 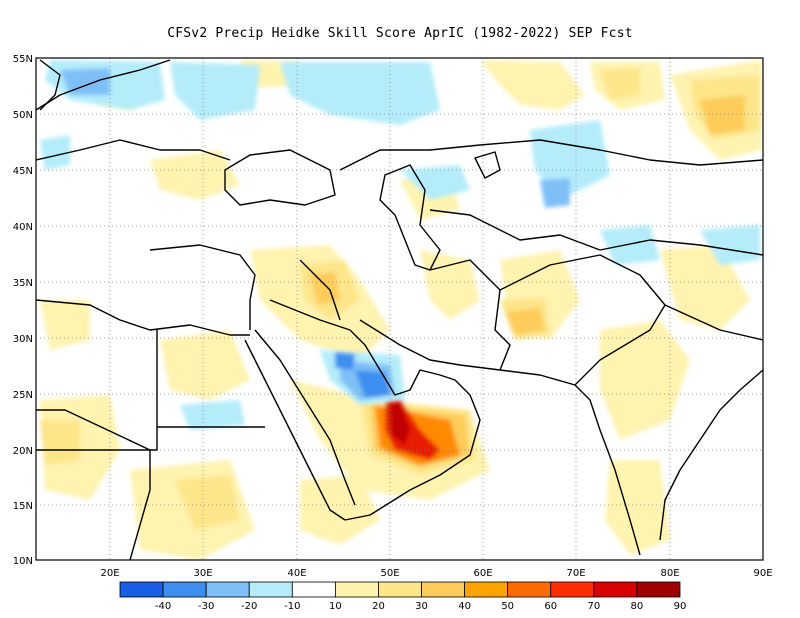 I want to click on colorbar-label: 90, so click(x=680, y=606).